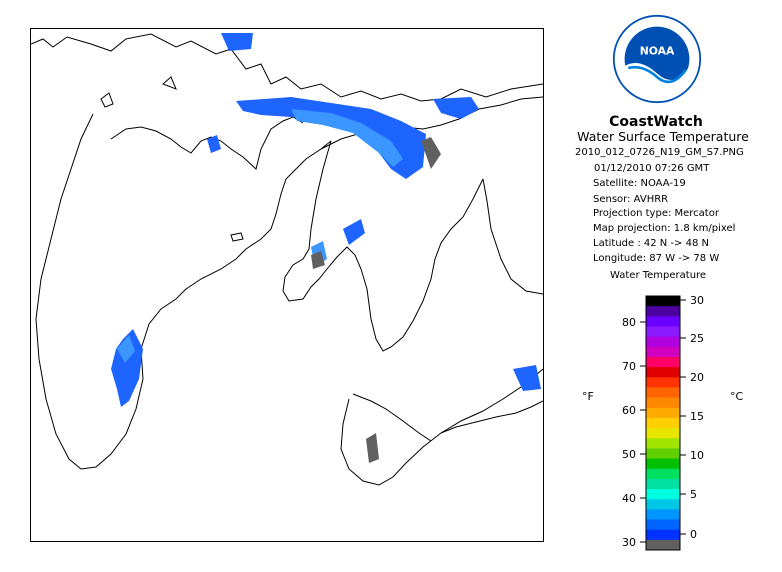 This screenshot has width=782, height=572. Describe the element at coordinates (697, 455) in the screenshot. I see `c-tick-label: 10` at that location.